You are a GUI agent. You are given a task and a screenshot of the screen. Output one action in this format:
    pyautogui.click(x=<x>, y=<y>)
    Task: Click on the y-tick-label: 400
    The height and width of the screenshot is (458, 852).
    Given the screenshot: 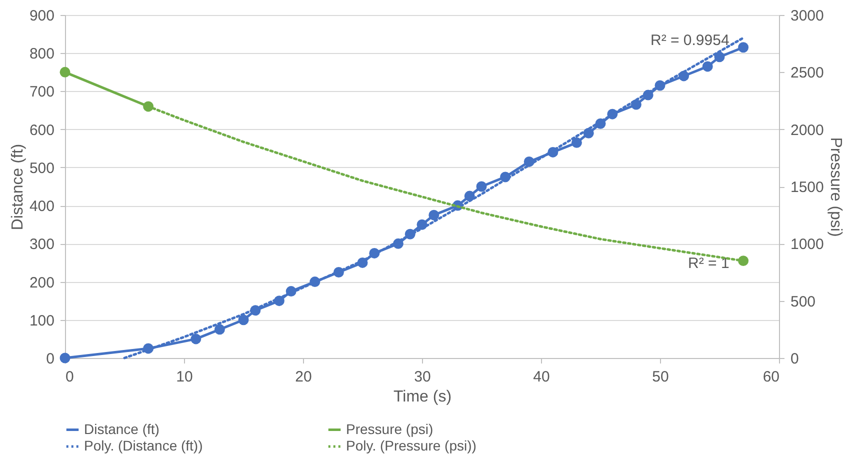 What is the action you would take?
    pyautogui.click(x=41, y=207)
    